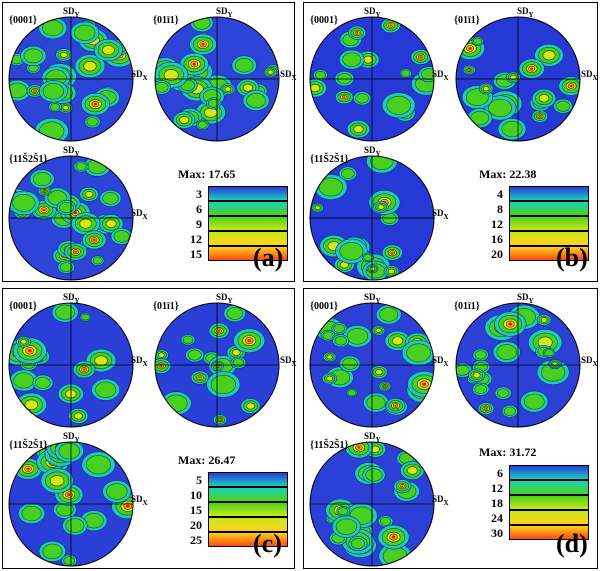 Image resolution: width=600 pixels, height=571 pixels. I want to click on legend-value: 20, so click(497, 254).